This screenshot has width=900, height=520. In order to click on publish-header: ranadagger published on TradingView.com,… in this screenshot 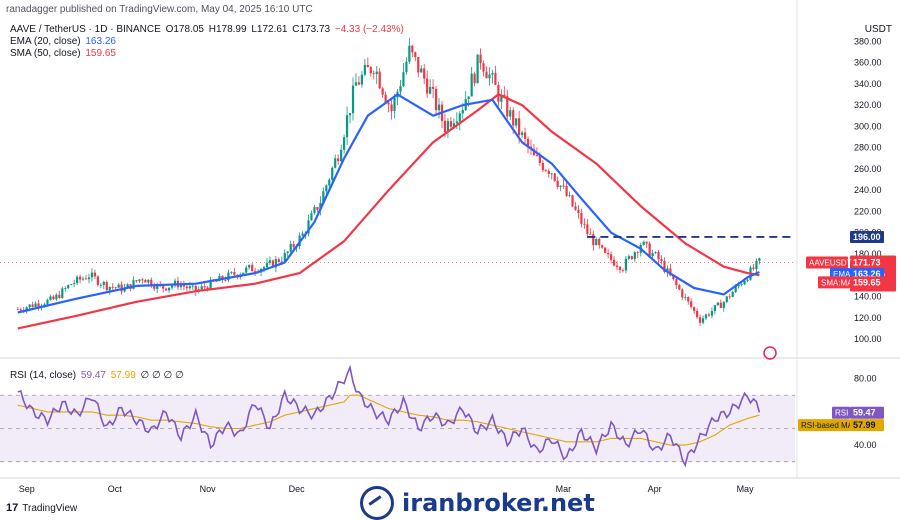, I will do `click(159, 9)`.